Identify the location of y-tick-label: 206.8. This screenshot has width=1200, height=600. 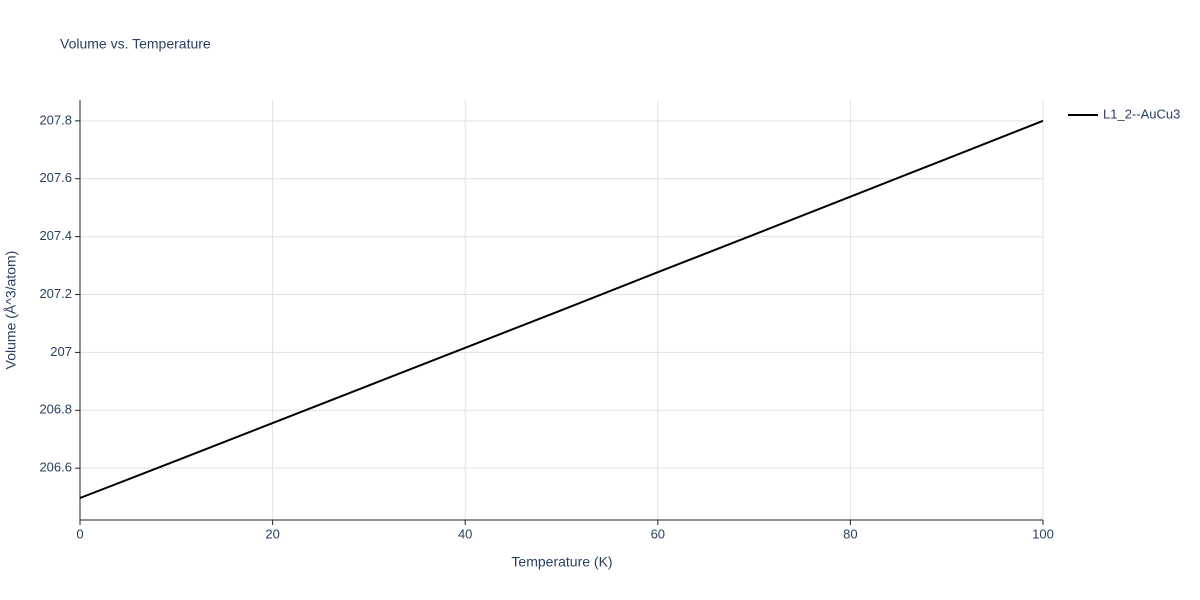
(55, 409).